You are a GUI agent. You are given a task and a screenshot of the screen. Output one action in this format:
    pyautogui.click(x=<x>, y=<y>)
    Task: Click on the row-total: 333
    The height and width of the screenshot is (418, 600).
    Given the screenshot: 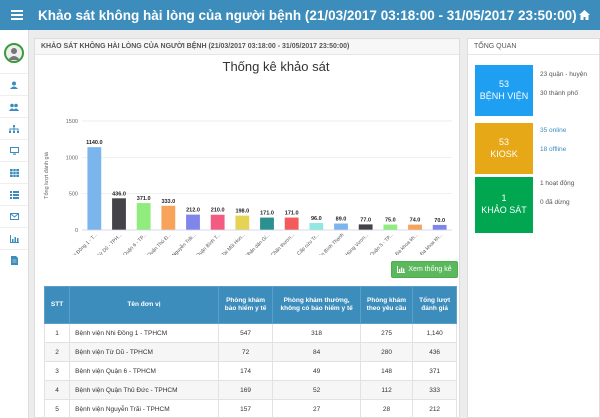 What is the action you would take?
    pyautogui.click(x=434, y=390)
    